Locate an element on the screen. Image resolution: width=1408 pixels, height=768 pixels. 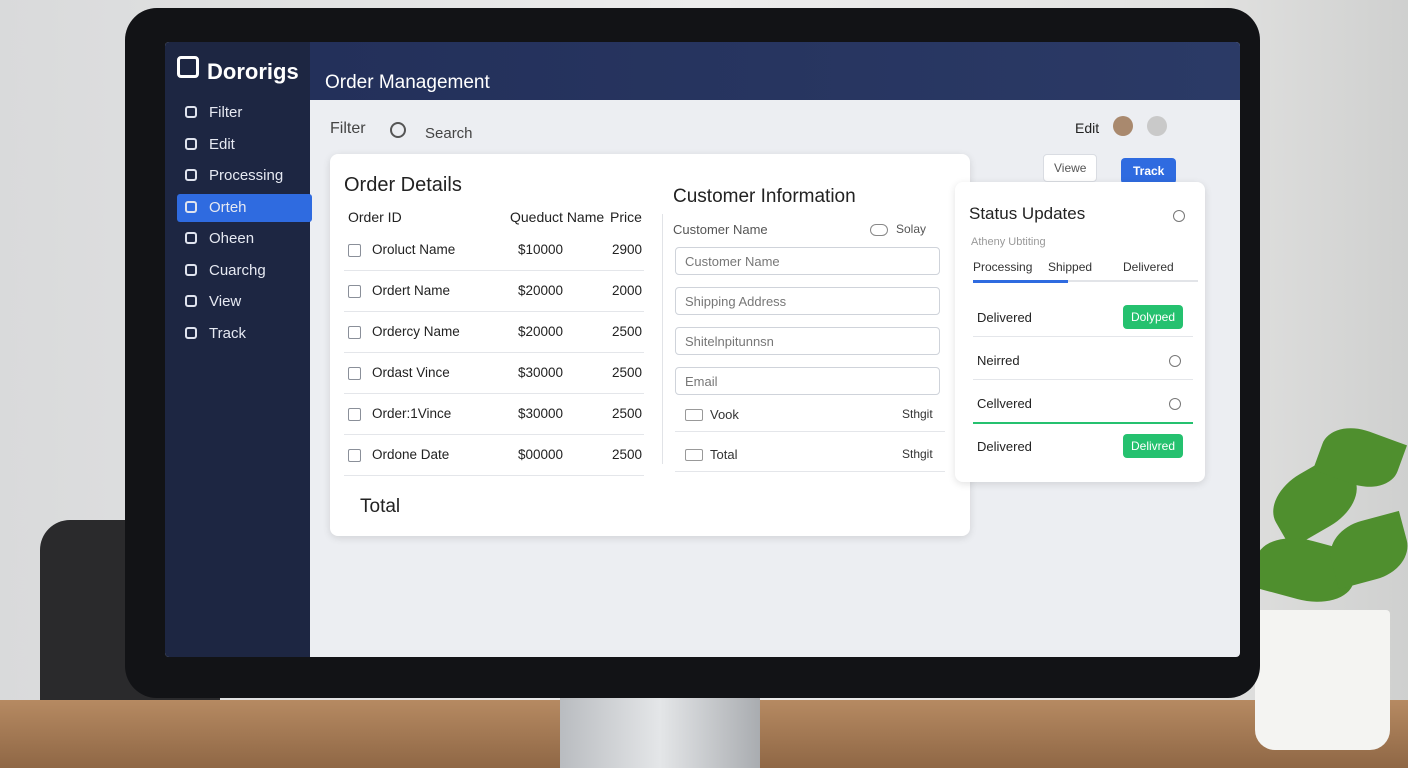
toggle: Solay is located at coordinates (911, 229).